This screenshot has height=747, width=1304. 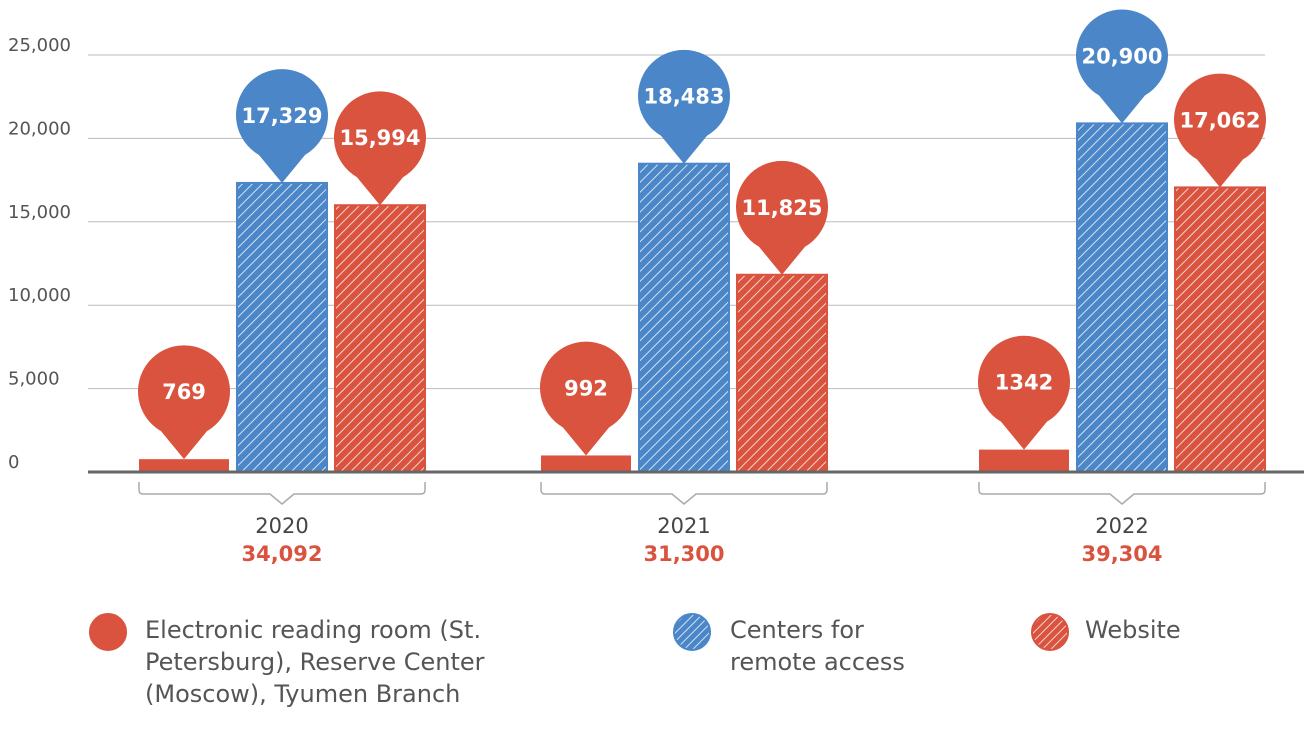 I want to click on x-tick-label: 2021, so click(x=683, y=526).